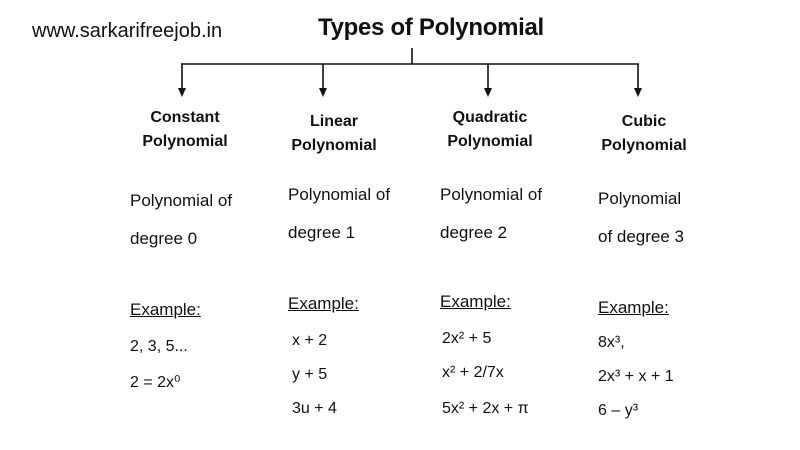  Describe the element at coordinates (641, 217) in the screenshot. I see `column-description: Polynomial of degree 3` at that location.